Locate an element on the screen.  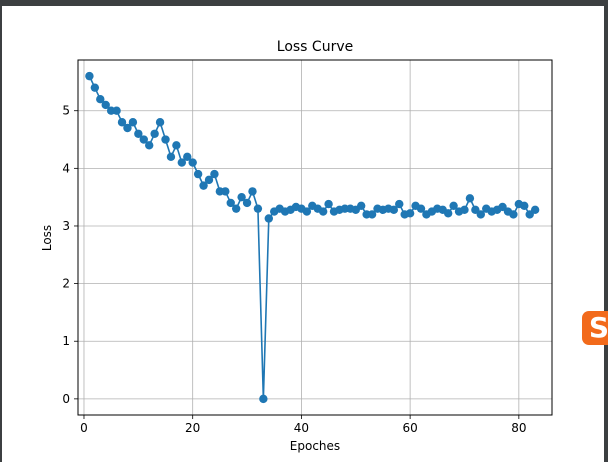
x-axis-label: Epoches is located at coordinates (315, 446).